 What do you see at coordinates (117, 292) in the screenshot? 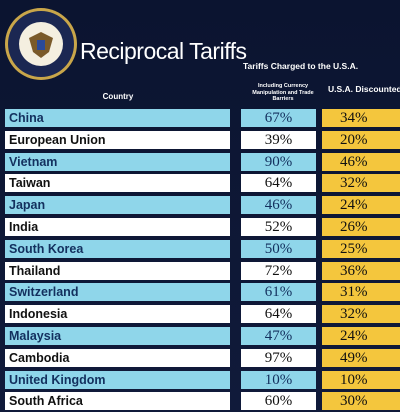
I see `country-cell: Switzerland` at bounding box center [117, 292].